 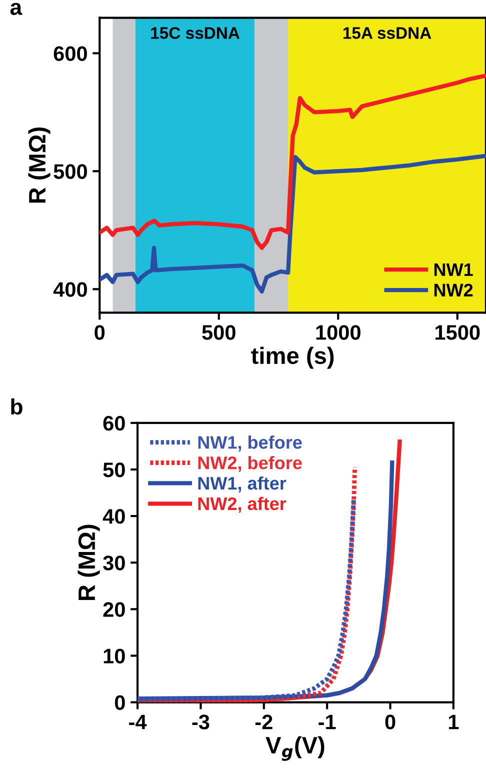 I want to click on x-tick-label: 500, so click(x=219, y=332).